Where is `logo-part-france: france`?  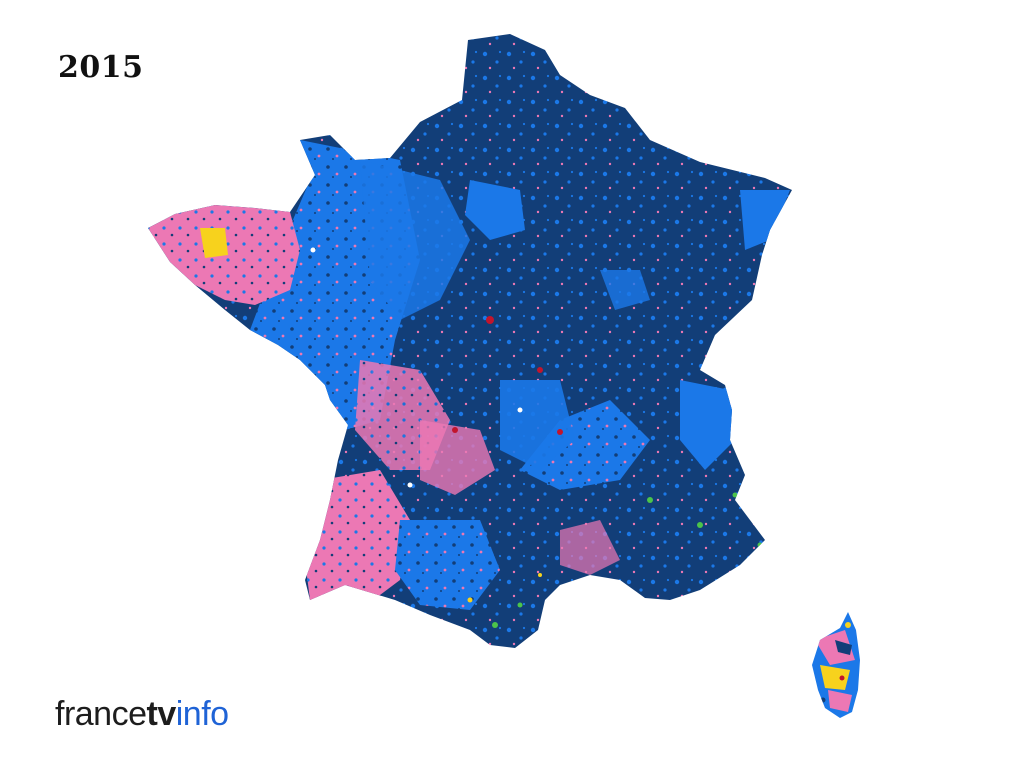
logo-part-france: france is located at coordinates (101, 714).